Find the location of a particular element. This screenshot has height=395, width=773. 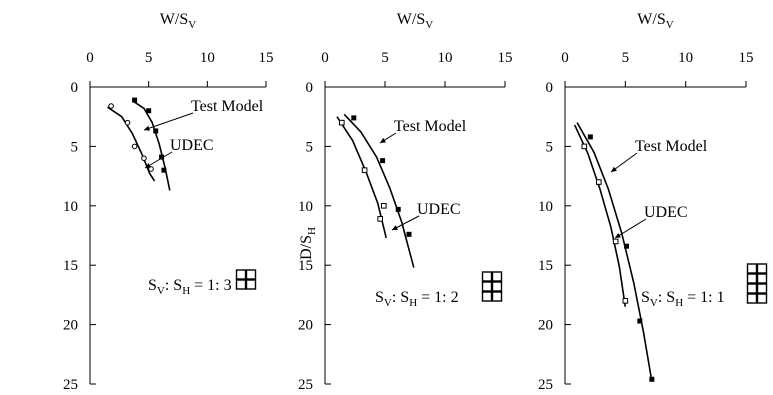

2x2-grid-icon is located at coordinates (246, 279).